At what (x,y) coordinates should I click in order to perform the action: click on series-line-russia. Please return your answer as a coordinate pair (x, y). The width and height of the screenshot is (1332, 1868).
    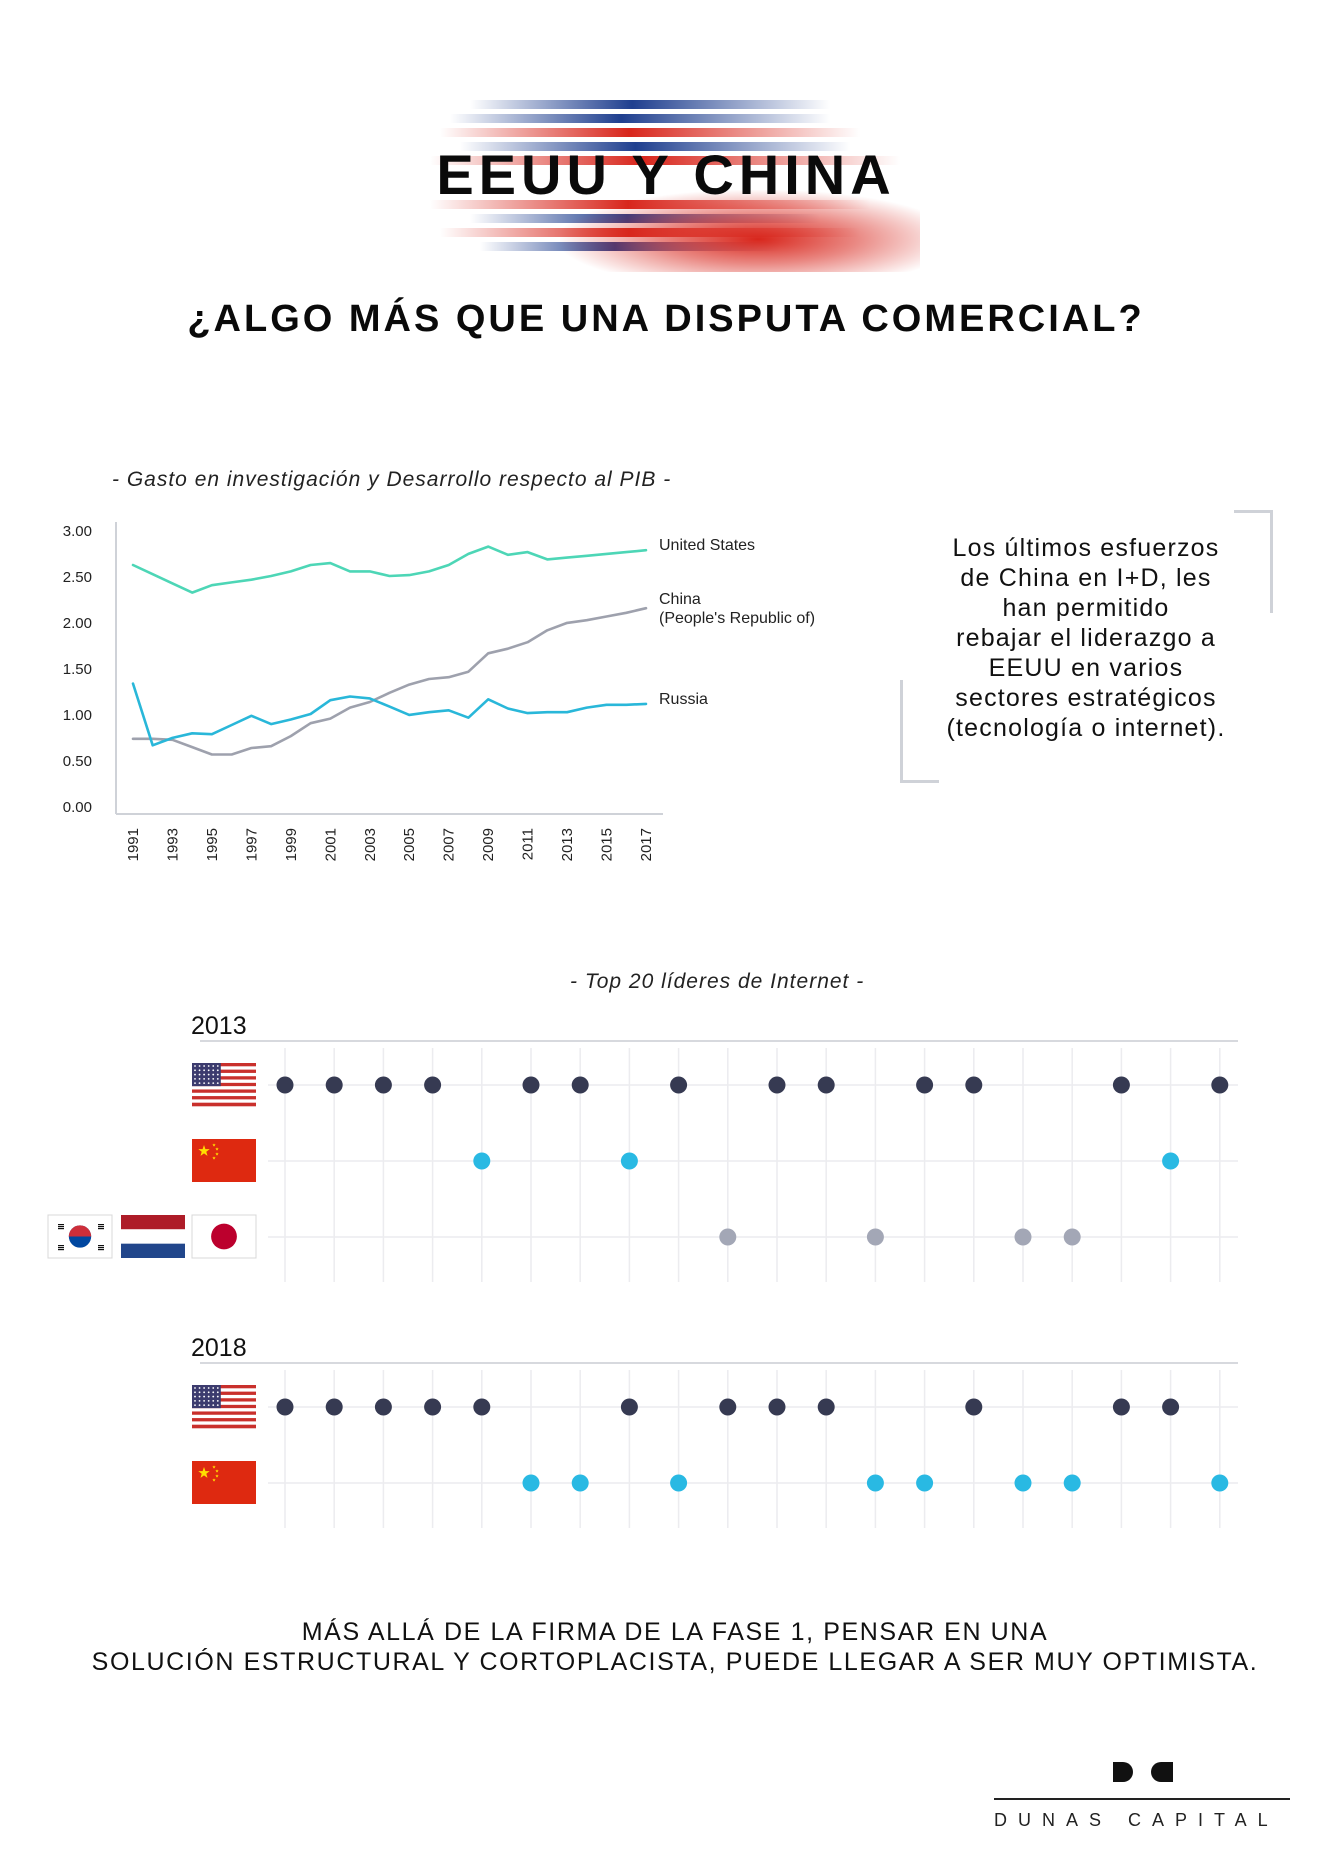
    Looking at the image, I should click on (389, 714).